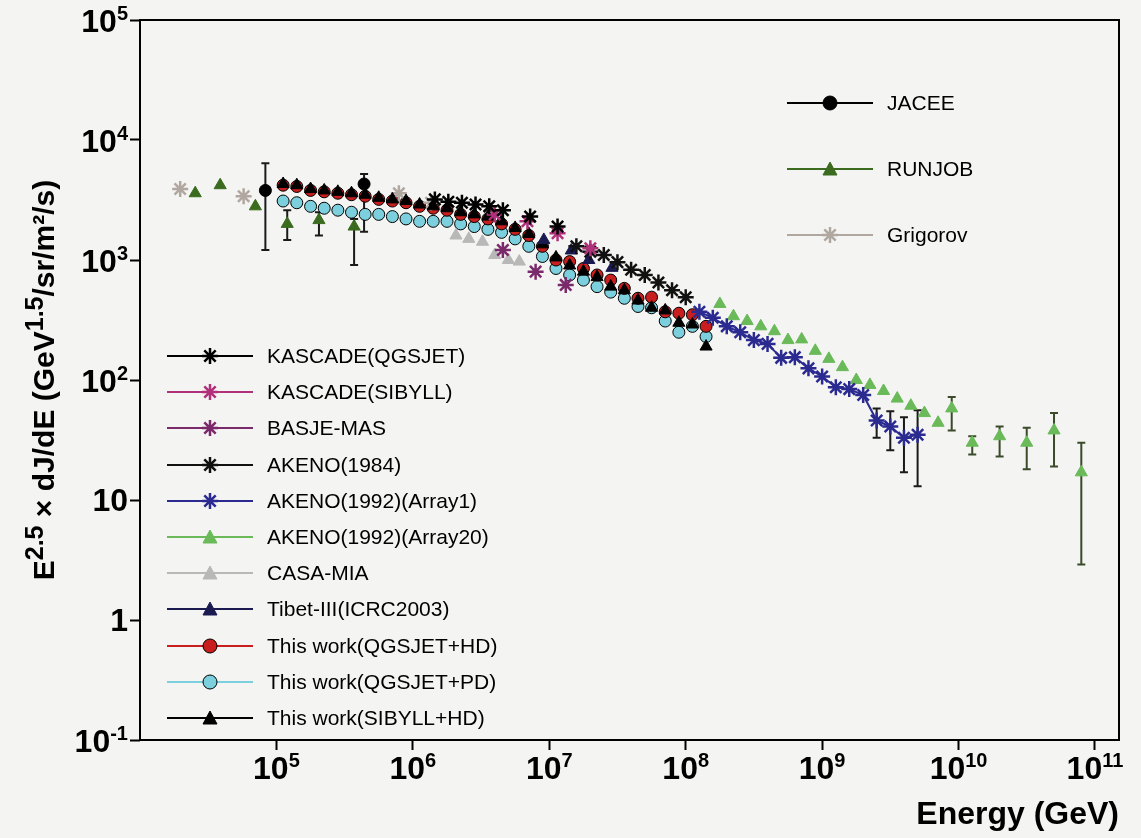  Describe the element at coordinates (318, 573) in the screenshot. I see `legend-label: CASA-MIA` at that location.